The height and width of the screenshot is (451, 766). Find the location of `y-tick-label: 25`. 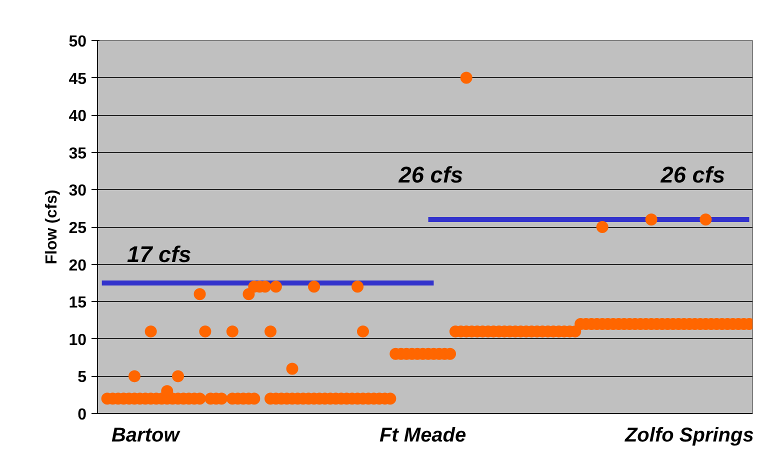

y-tick-label: 25 is located at coordinates (77, 228).